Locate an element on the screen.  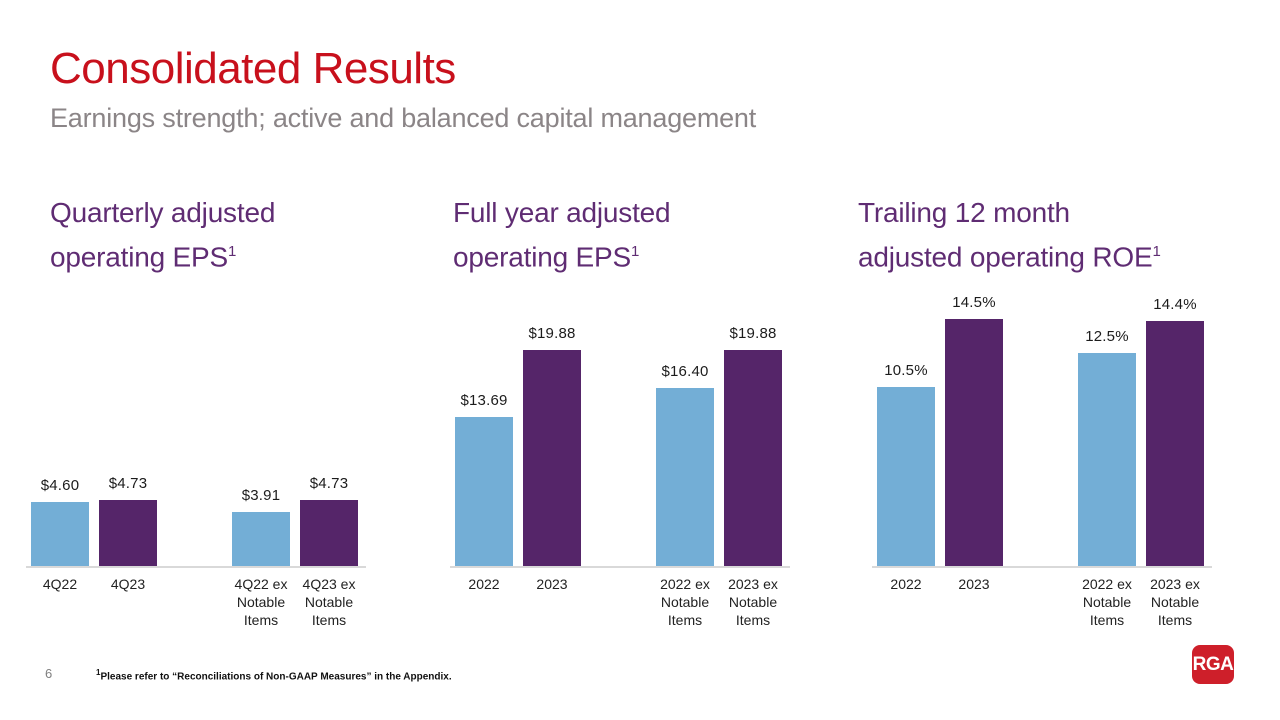
bar-value-label: $4.60 is located at coordinates (60, 485).